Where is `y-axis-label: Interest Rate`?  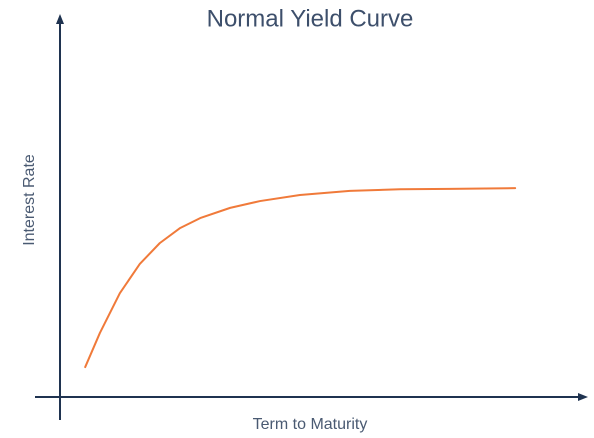
y-axis-label: Interest Rate is located at coordinates (29, 200).